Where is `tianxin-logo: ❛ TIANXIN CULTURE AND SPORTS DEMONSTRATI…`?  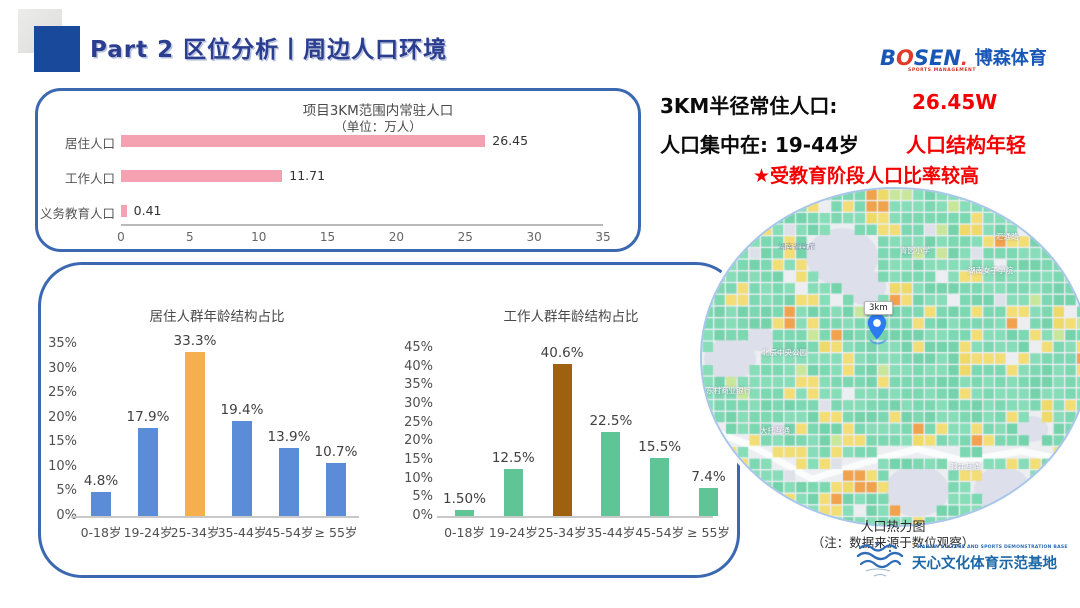 tianxin-logo: ❛ TIANXIN CULTURE AND SPORTS DEMONSTRATI… is located at coordinates (962, 561).